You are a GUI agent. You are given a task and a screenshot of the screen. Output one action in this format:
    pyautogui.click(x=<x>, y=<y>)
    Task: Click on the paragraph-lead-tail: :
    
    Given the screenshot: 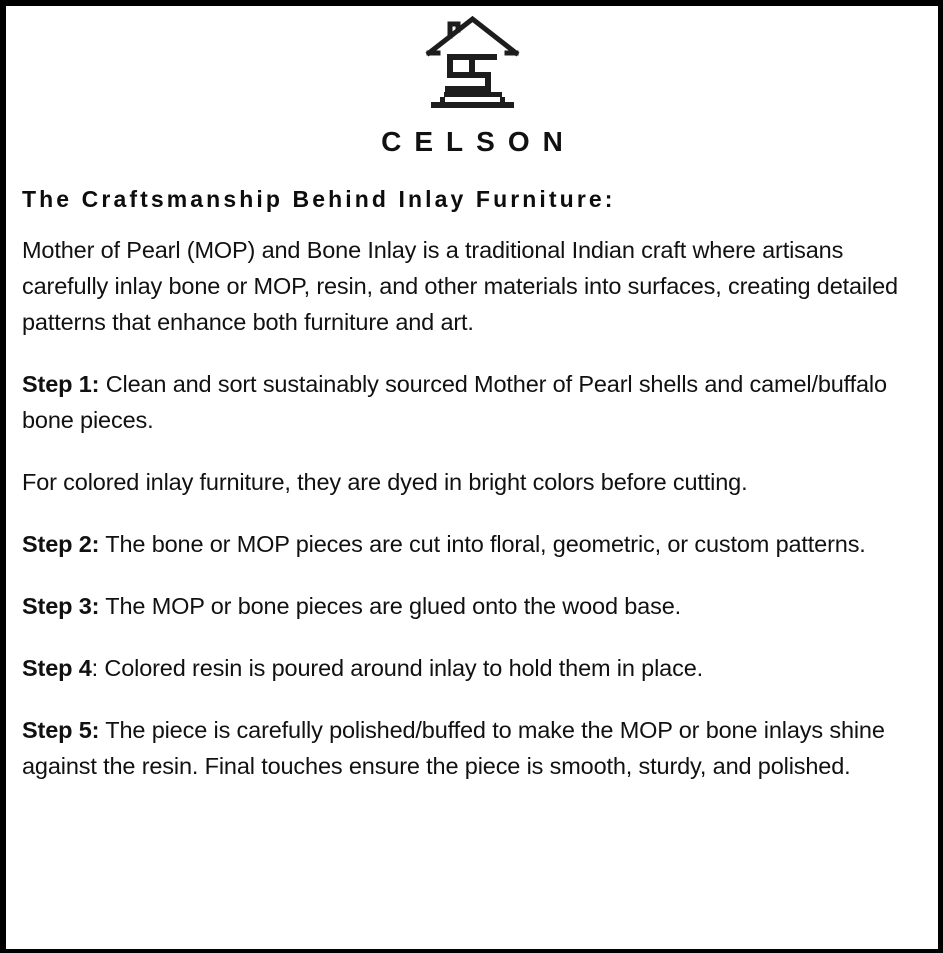 What is the action you would take?
    pyautogui.click(x=95, y=667)
    